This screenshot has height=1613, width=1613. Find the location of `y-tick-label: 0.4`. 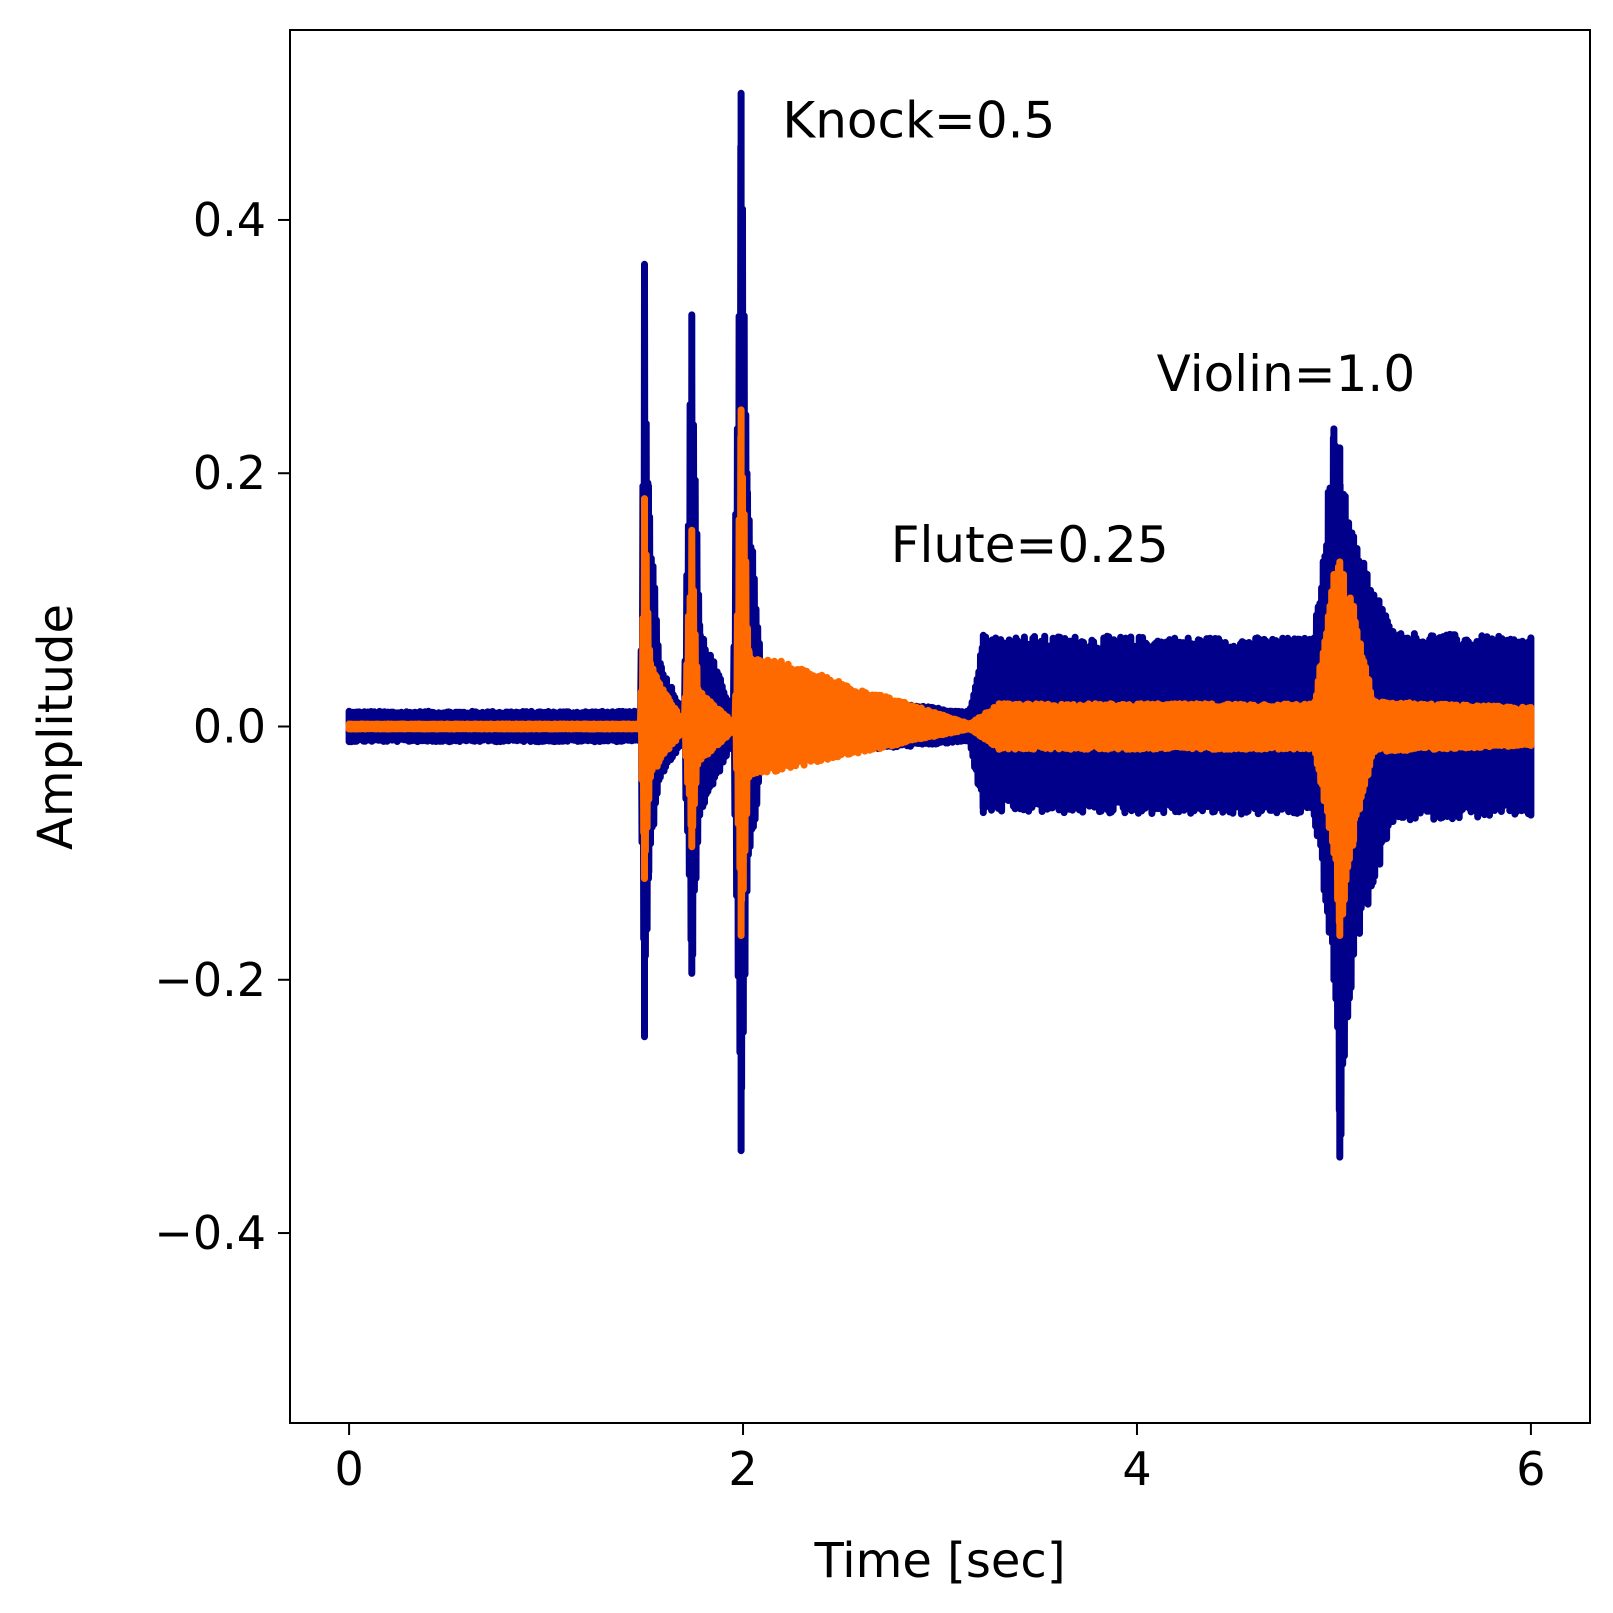

y-tick-label: 0.4 is located at coordinates (229, 220).